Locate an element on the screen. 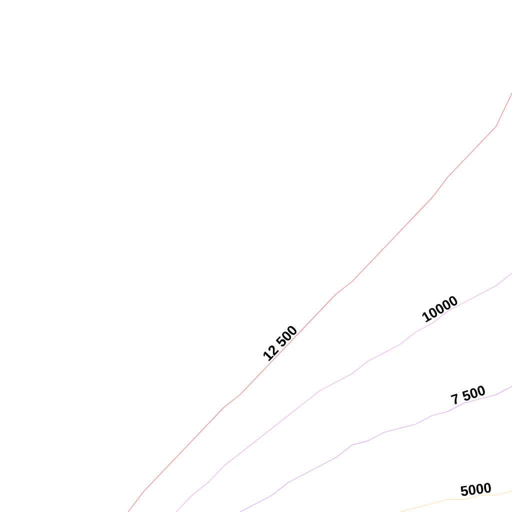 This screenshot has height=512, width=512. text: 12 500 is located at coordinates (279, 344).